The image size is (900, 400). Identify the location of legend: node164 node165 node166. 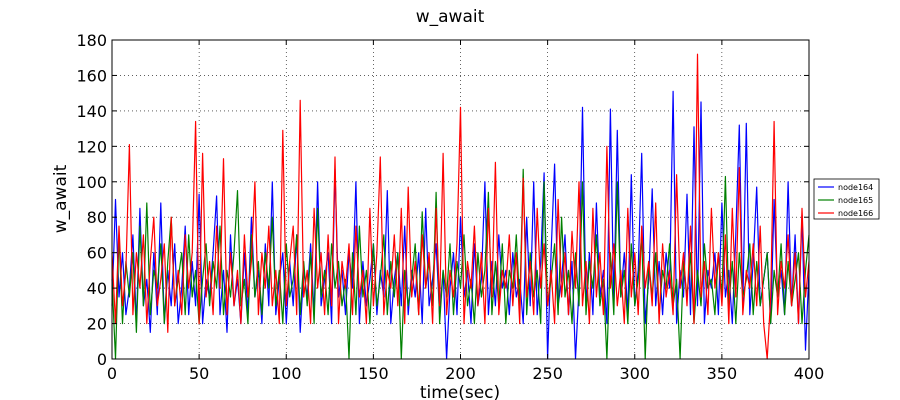
(846, 199).